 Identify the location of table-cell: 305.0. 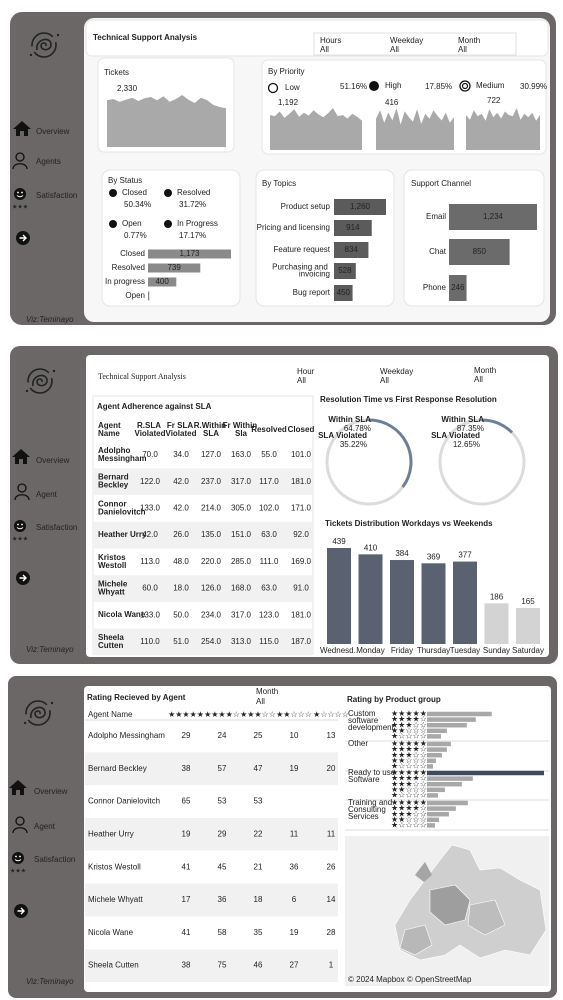
(241, 508).